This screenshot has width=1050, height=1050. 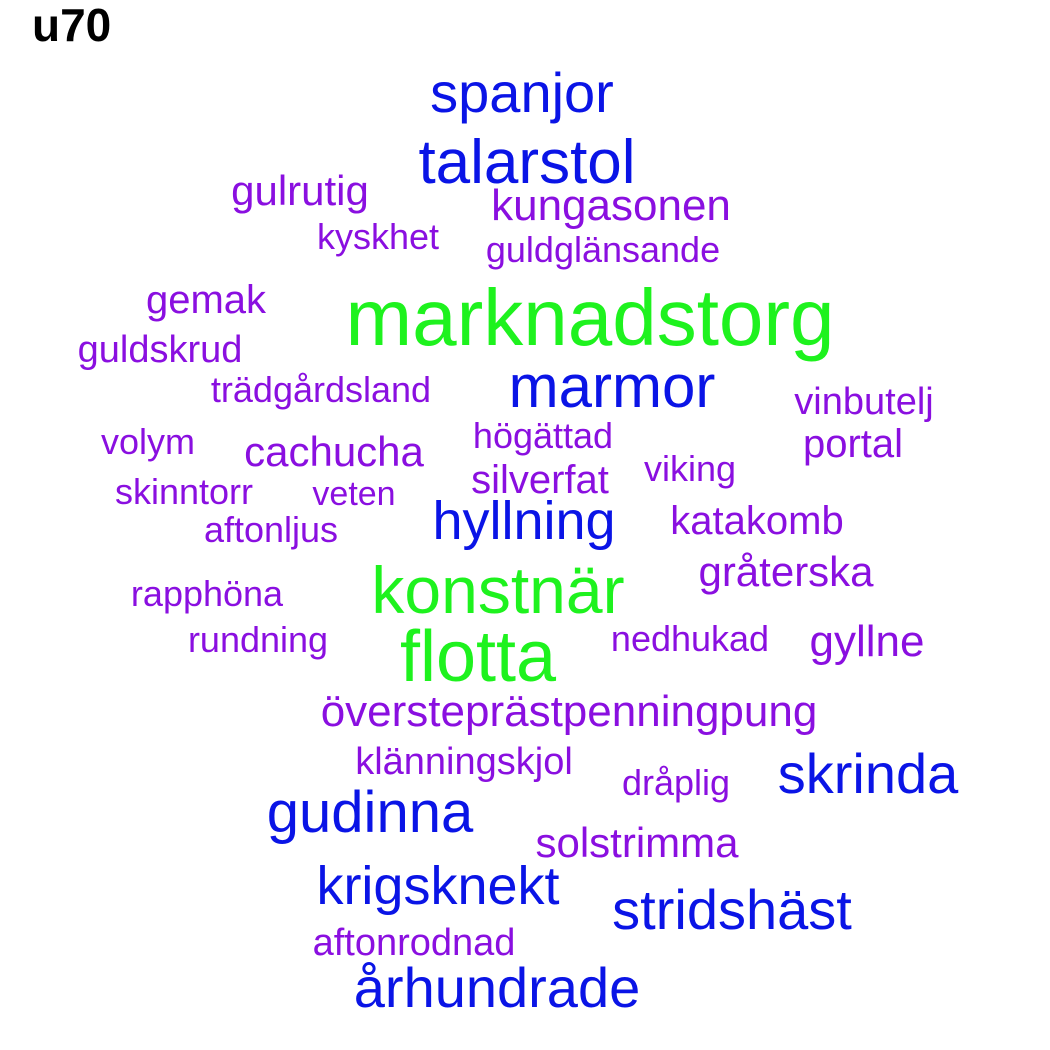 I want to click on cloud-word: aftonljus, so click(x=271, y=529).